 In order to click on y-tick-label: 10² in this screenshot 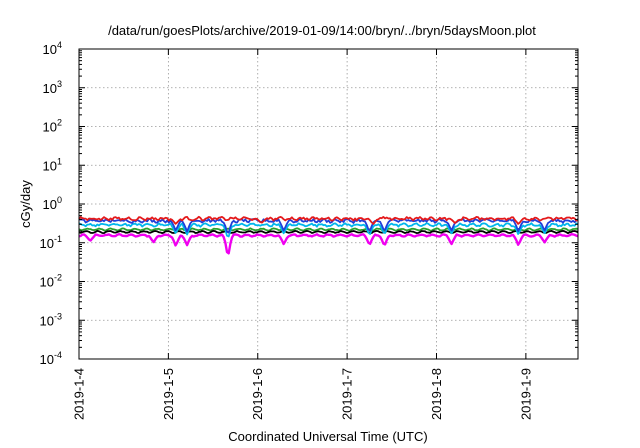, I will do `click(52, 126)`.